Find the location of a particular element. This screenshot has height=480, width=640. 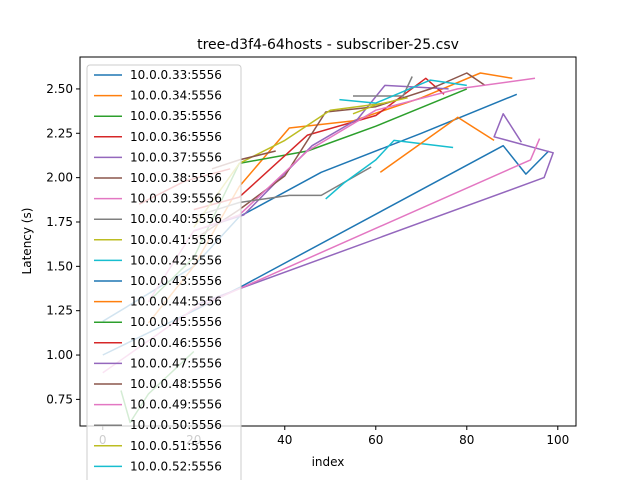

legend-label-11: 10.0.0.44:5556 is located at coordinates (176, 302).